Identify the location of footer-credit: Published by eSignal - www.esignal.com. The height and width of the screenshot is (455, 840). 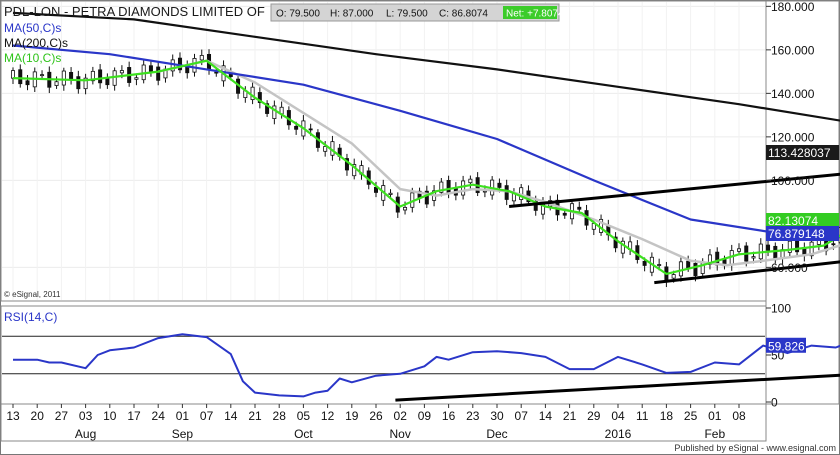
(755, 448).